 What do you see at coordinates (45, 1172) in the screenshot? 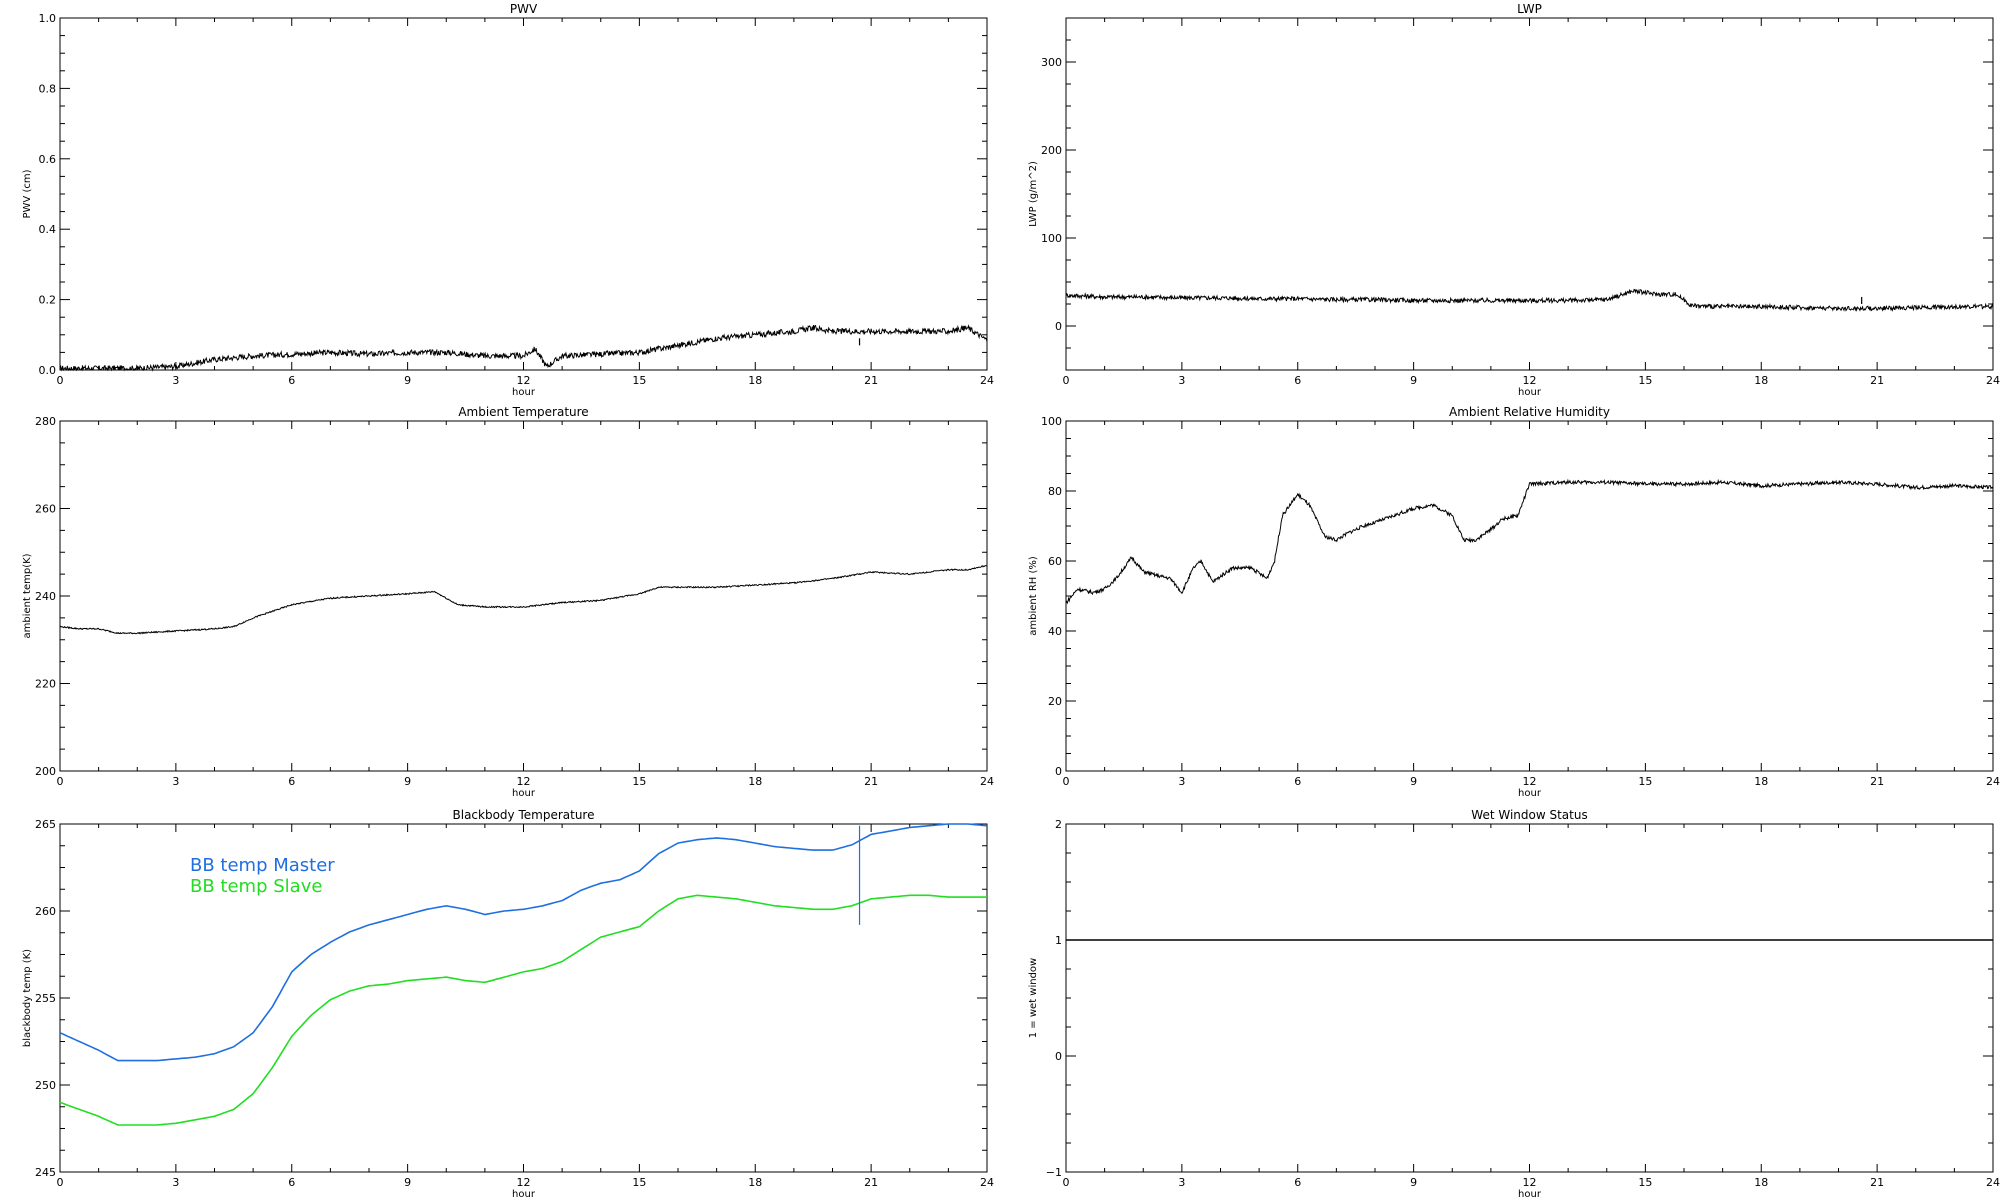
I see `y-tick-label: 245` at bounding box center [45, 1172].